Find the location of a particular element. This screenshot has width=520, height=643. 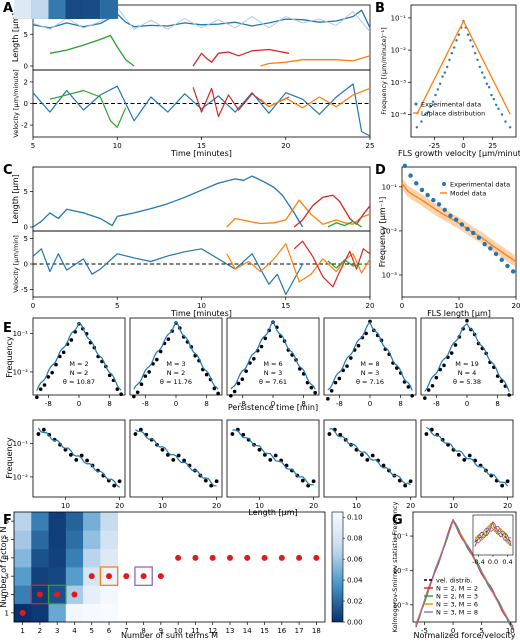

x-tick-label: 8 is located at coordinates (206, 404).